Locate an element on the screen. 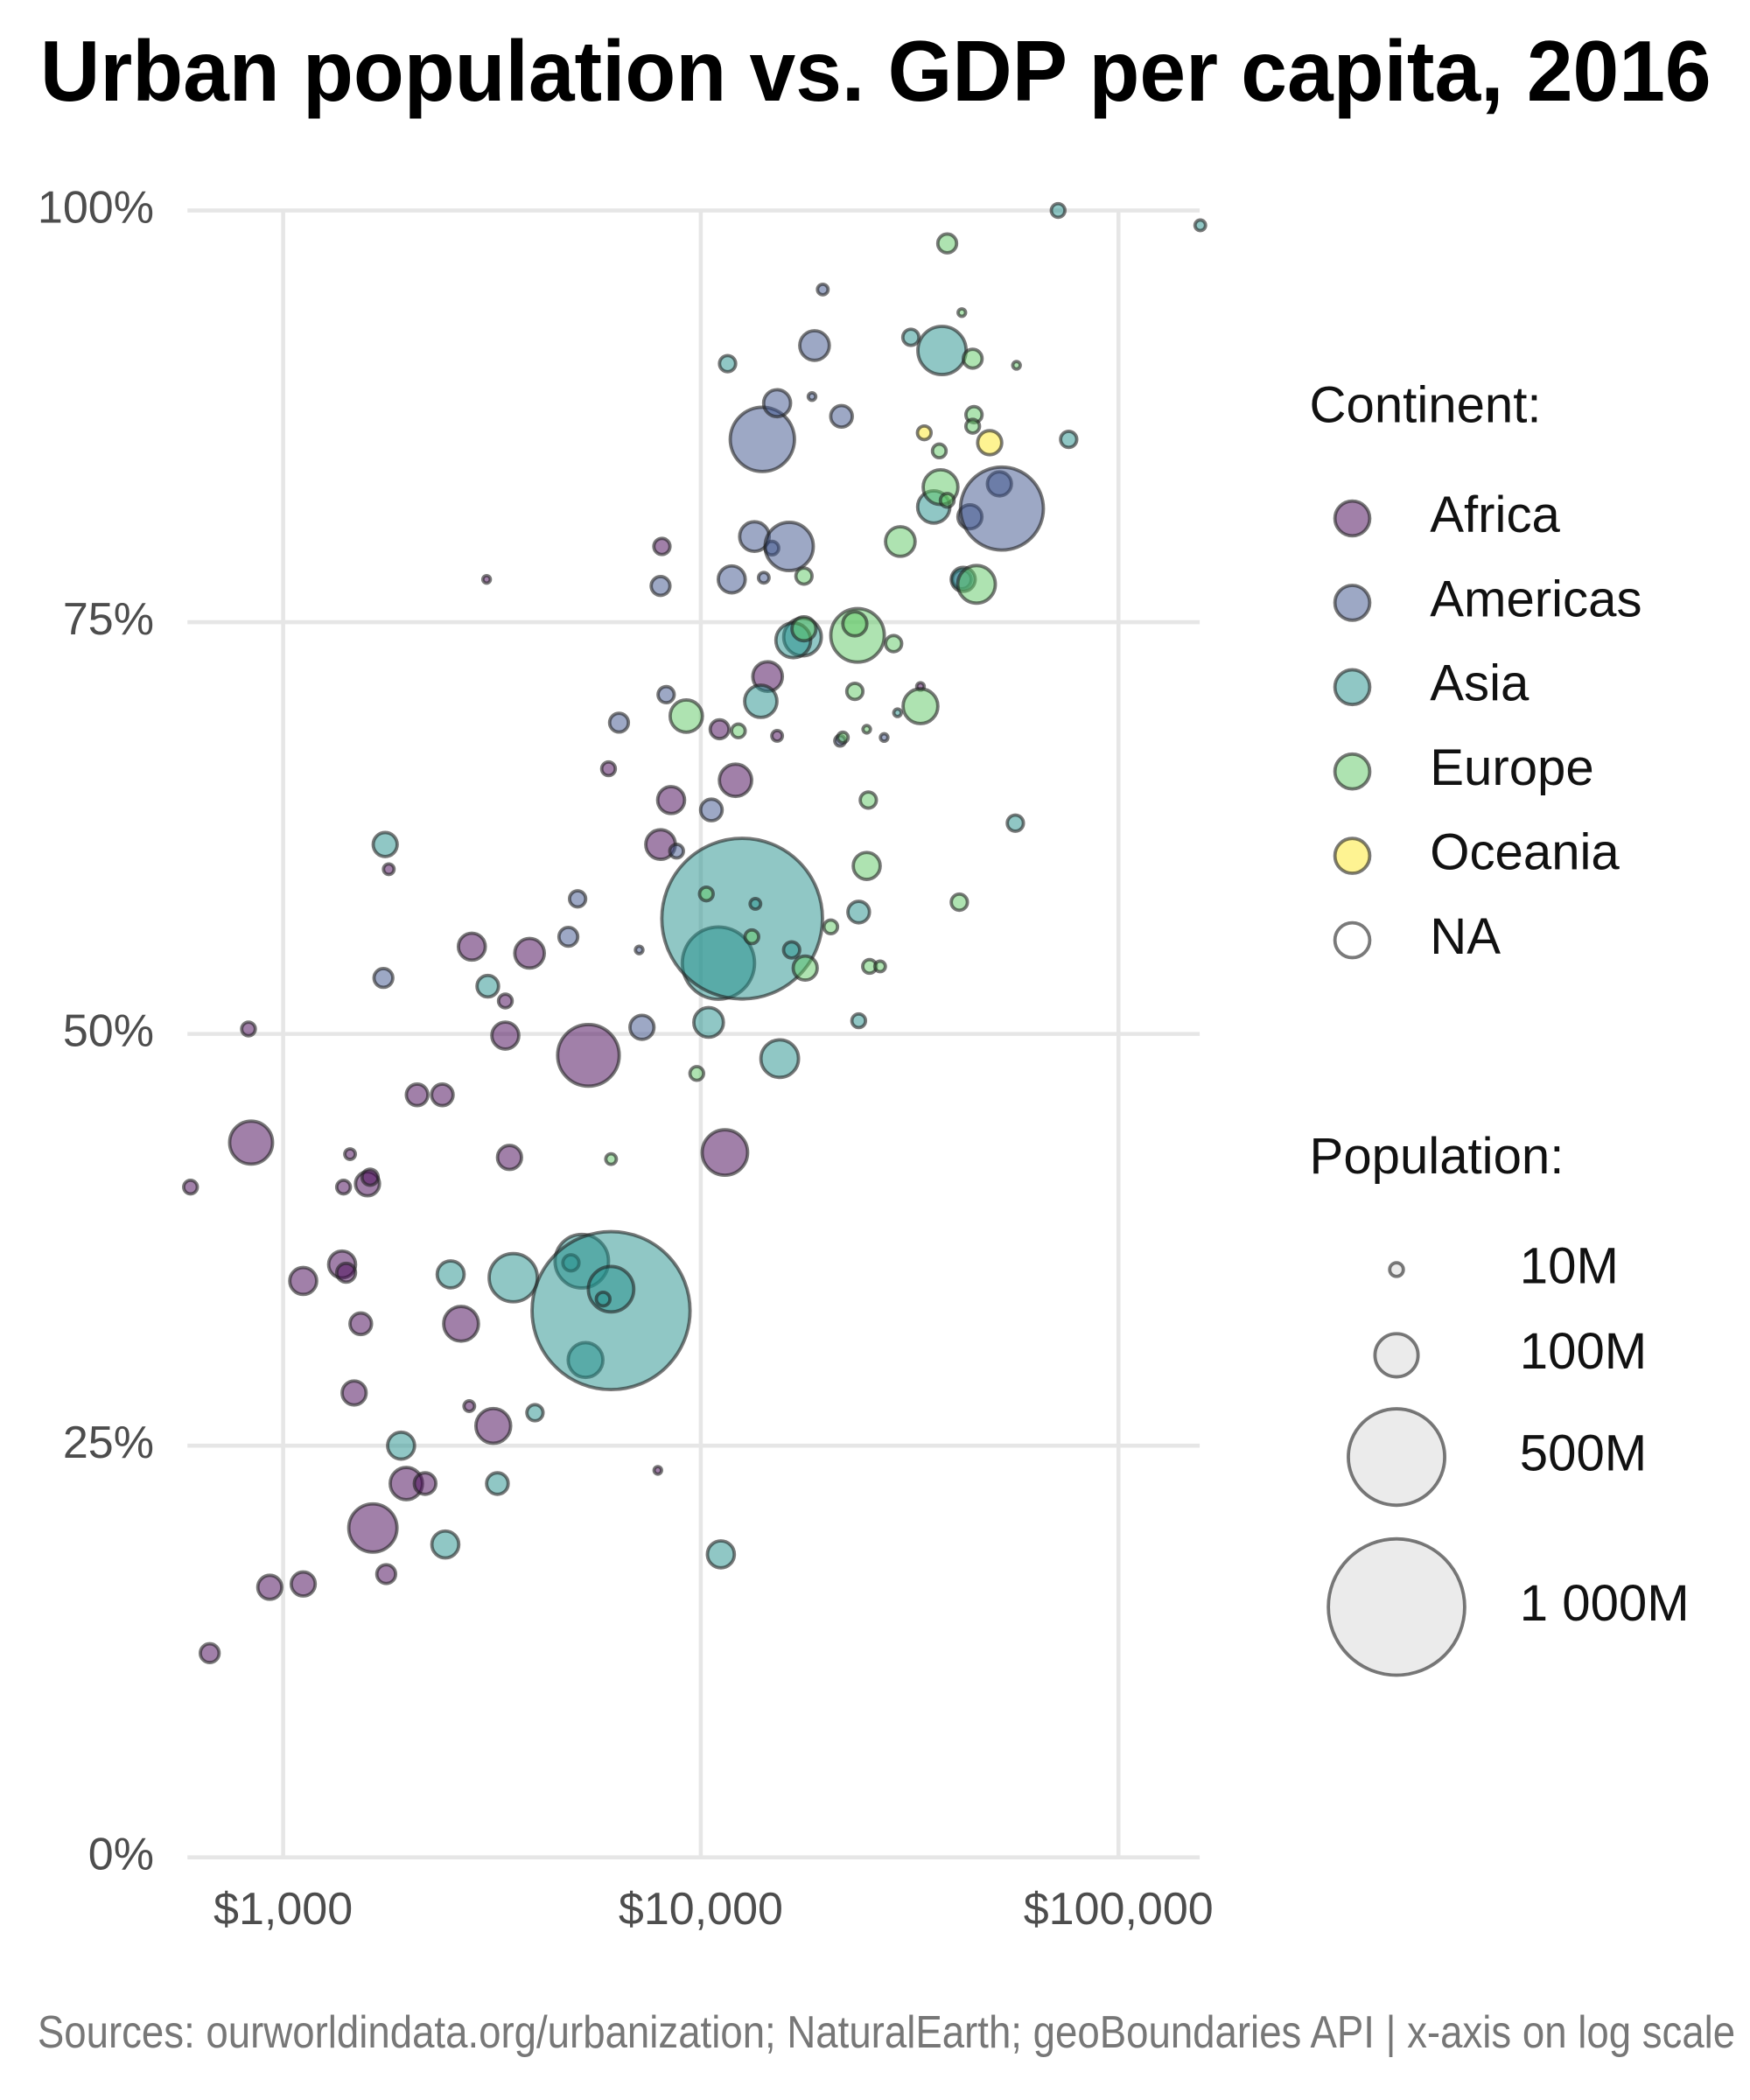 This screenshot has height=2100, width=1750. y-tick-label: 50% is located at coordinates (108, 1030).